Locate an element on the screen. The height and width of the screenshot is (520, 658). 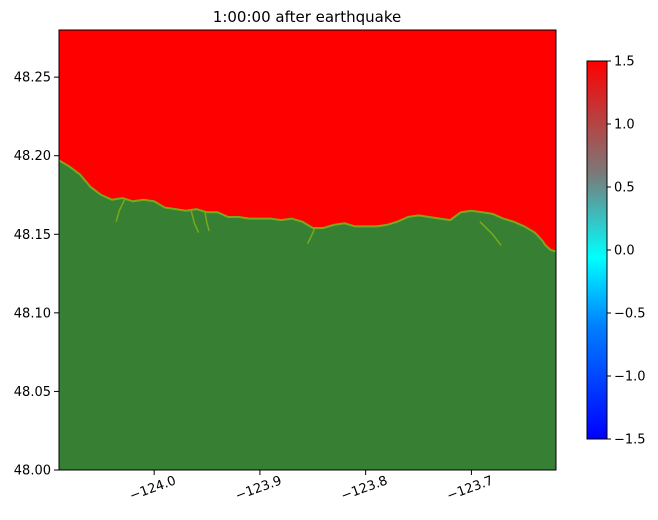
x-tick-label: −123.8 is located at coordinates (364, 488).